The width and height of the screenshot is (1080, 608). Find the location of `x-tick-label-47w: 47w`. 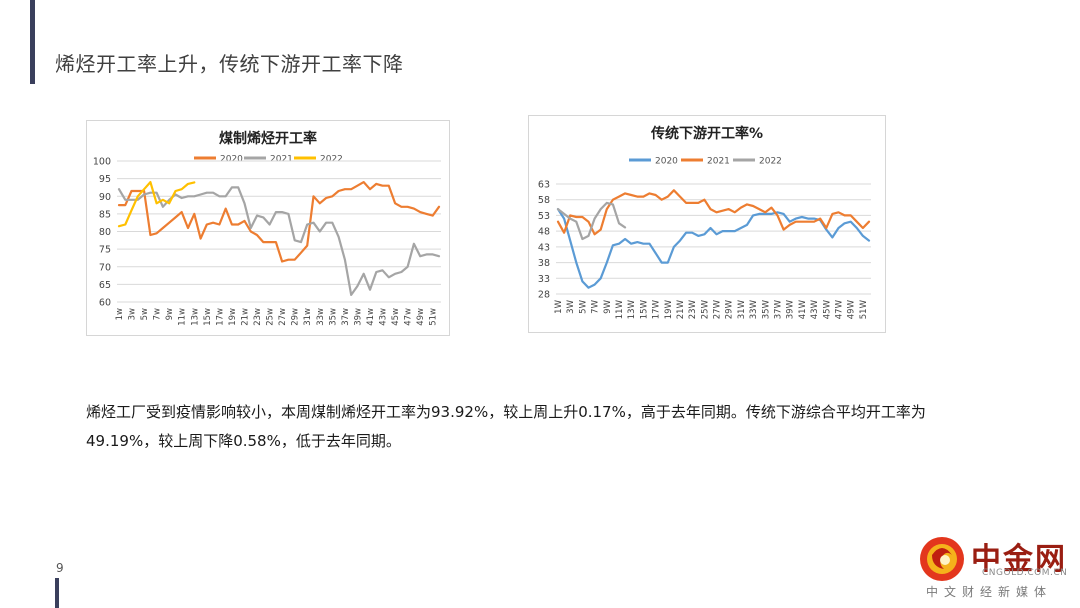

x-tick-label-47w: 47w is located at coordinates (409, 317).